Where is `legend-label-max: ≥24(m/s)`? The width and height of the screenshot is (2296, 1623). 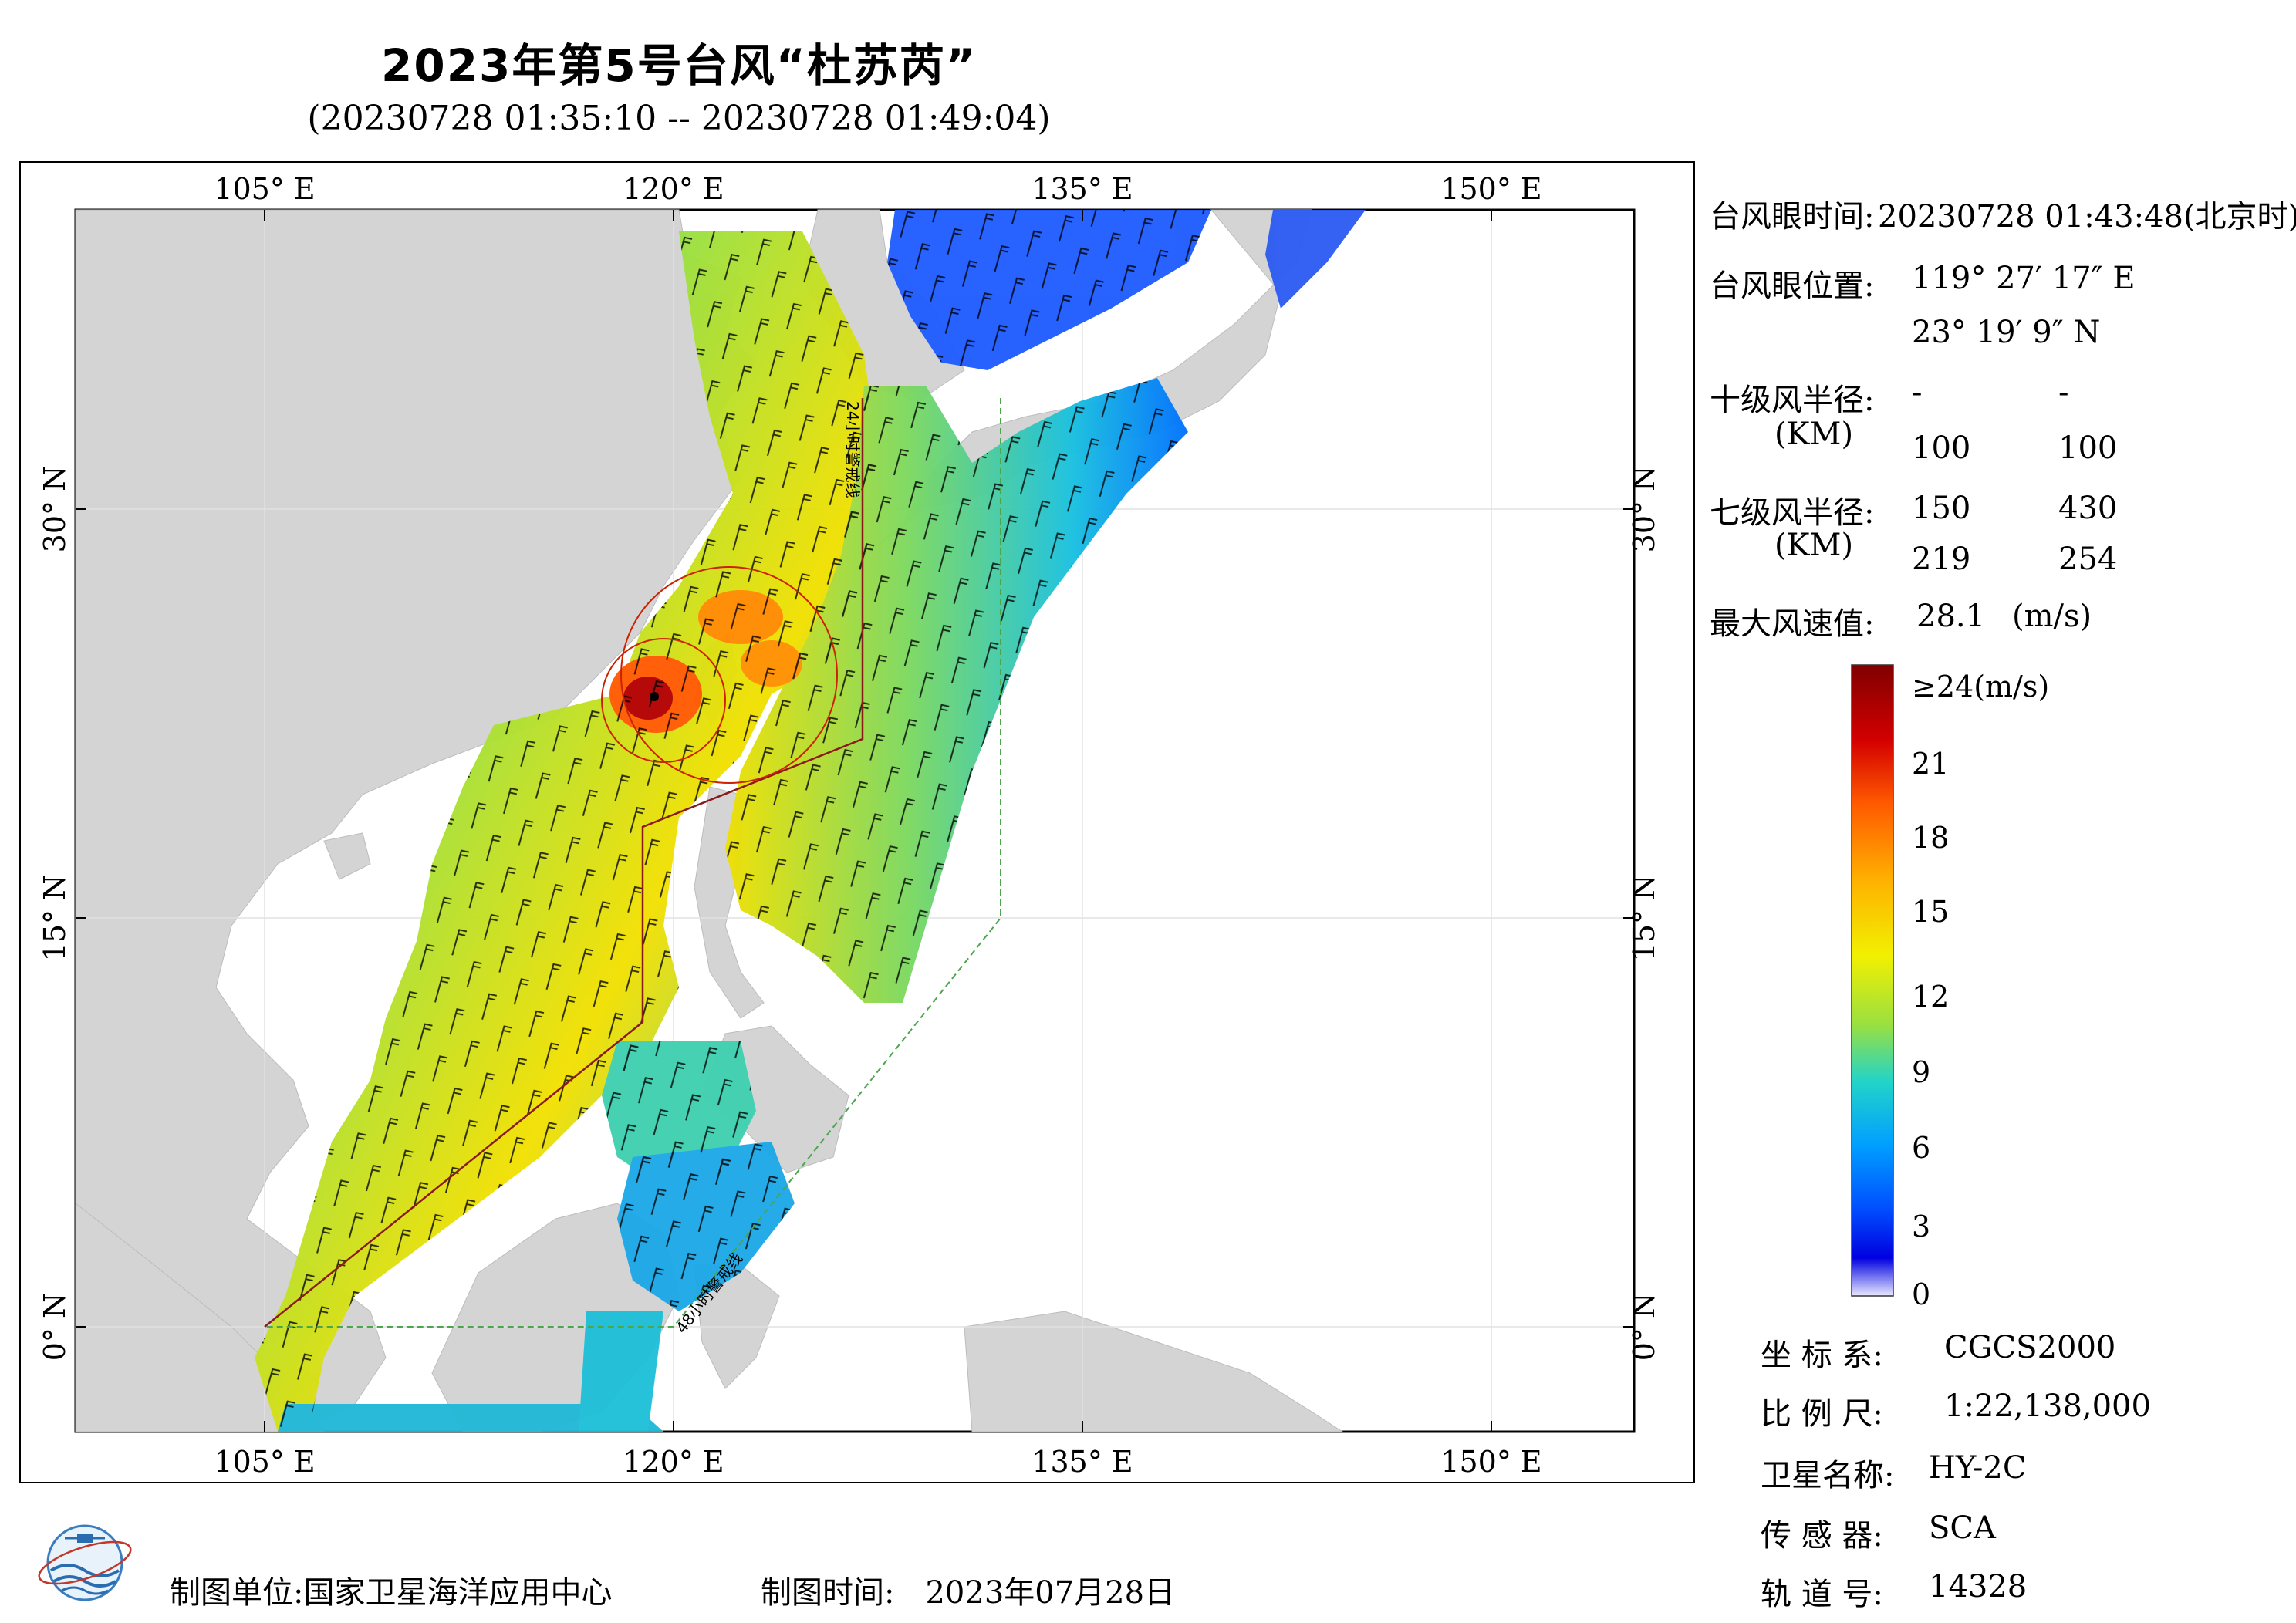 legend-label-max: ≥24(m/s) is located at coordinates (1981, 687).